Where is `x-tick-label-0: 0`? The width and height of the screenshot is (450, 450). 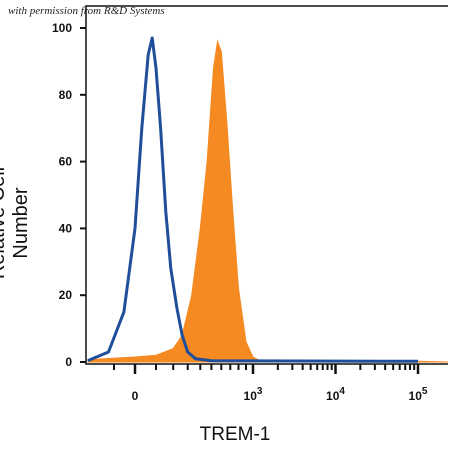
x-tick-label-0: 0 is located at coordinates (135, 396).